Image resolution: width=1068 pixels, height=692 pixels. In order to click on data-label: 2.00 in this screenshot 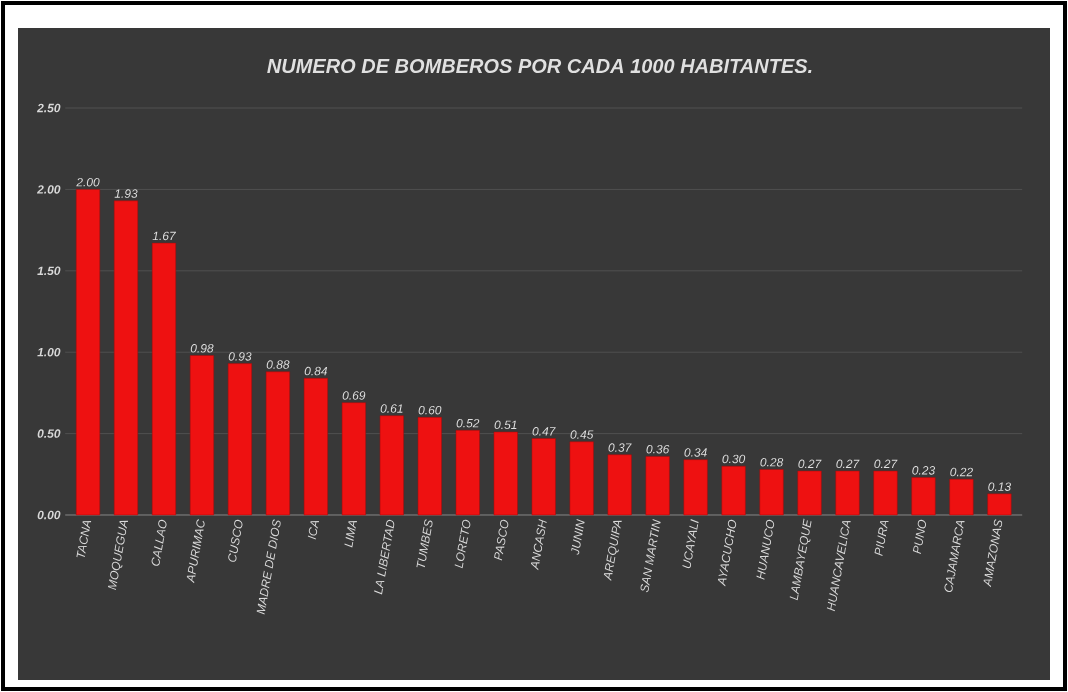, I will do `click(88, 182)`.